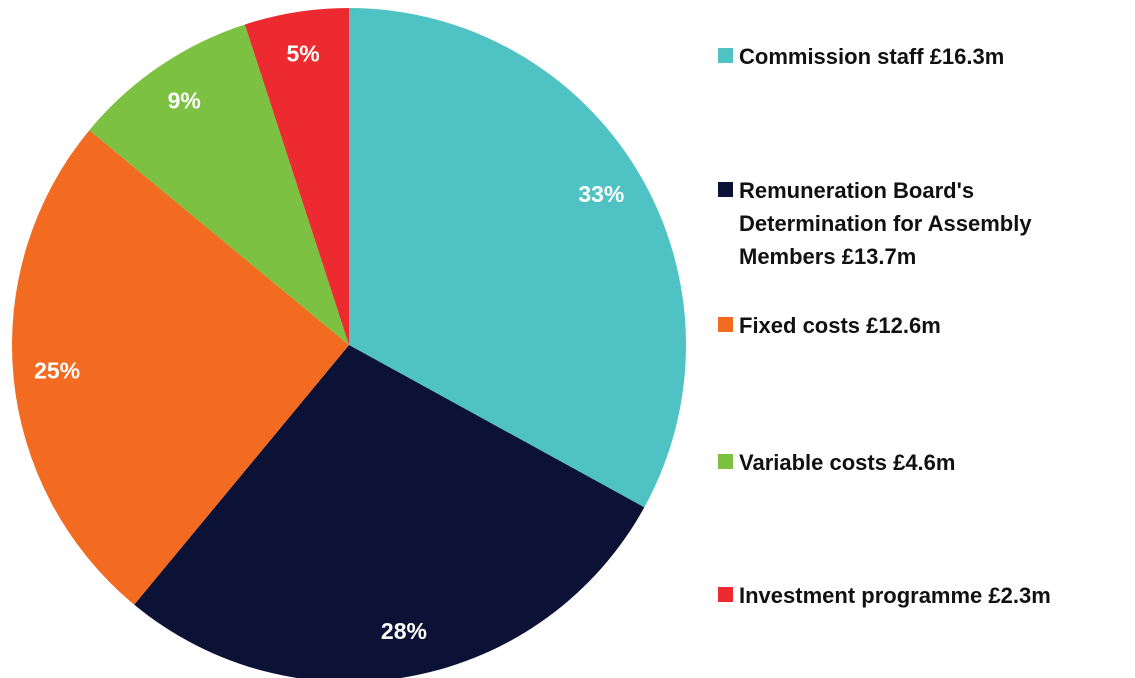 This screenshot has width=1135, height=678. What do you see at coordinates (840, 325) in the screenshot?
I see `legend-label: Fixed costs £12.6m` at bounding box center [840, 325].